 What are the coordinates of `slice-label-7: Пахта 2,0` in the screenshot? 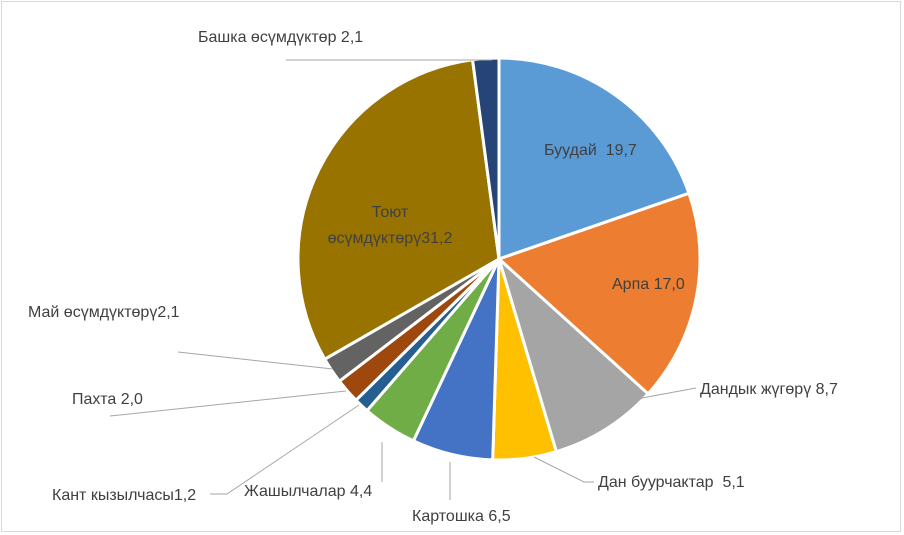 It's located at (107, 399).